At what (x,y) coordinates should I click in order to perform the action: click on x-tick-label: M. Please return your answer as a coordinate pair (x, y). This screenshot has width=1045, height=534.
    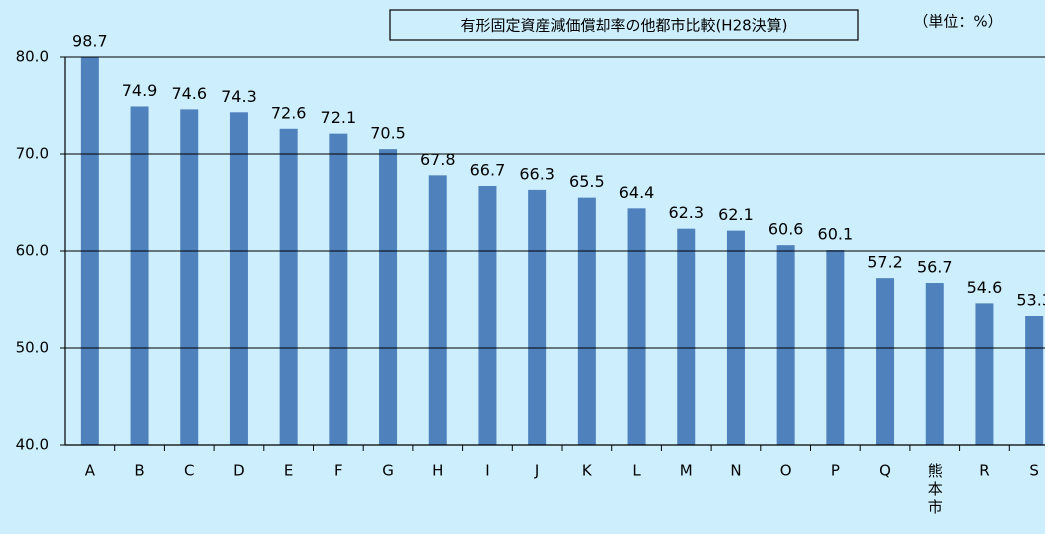
    Looking at the image, I should click on (686, 471).